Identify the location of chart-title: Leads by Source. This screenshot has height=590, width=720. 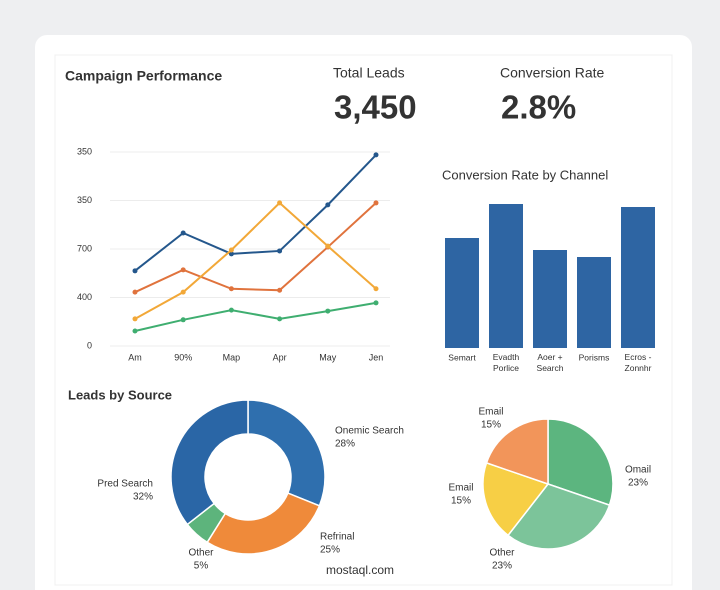
(120, 394).